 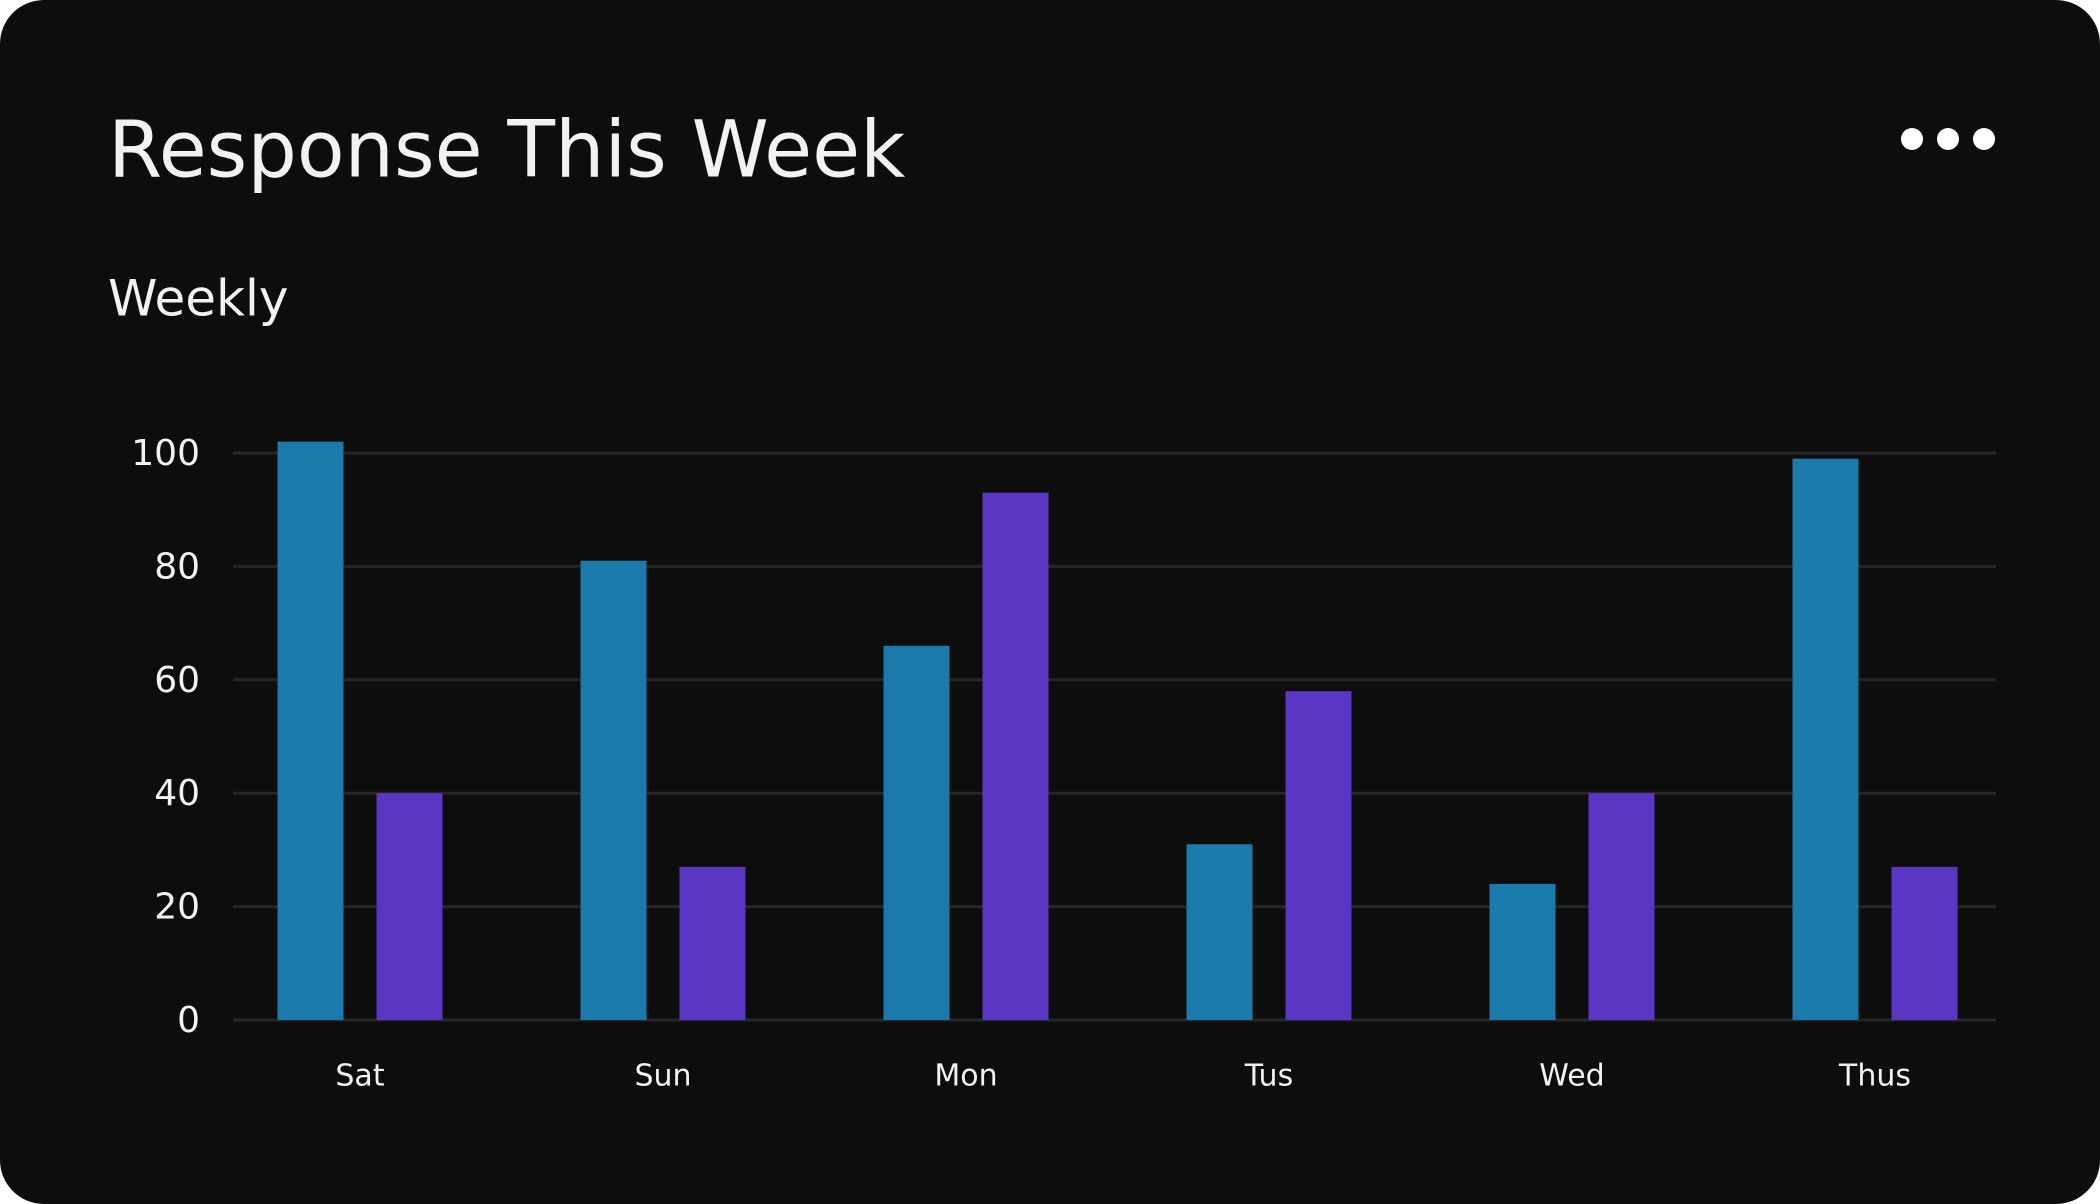 I want to click on y-tick-label: 60, so click(x=177, y=680).